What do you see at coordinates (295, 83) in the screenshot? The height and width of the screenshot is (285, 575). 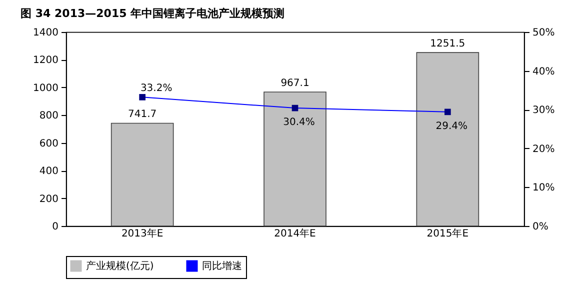 I see `data-label: 967.1` at bounding box center [295, 83].